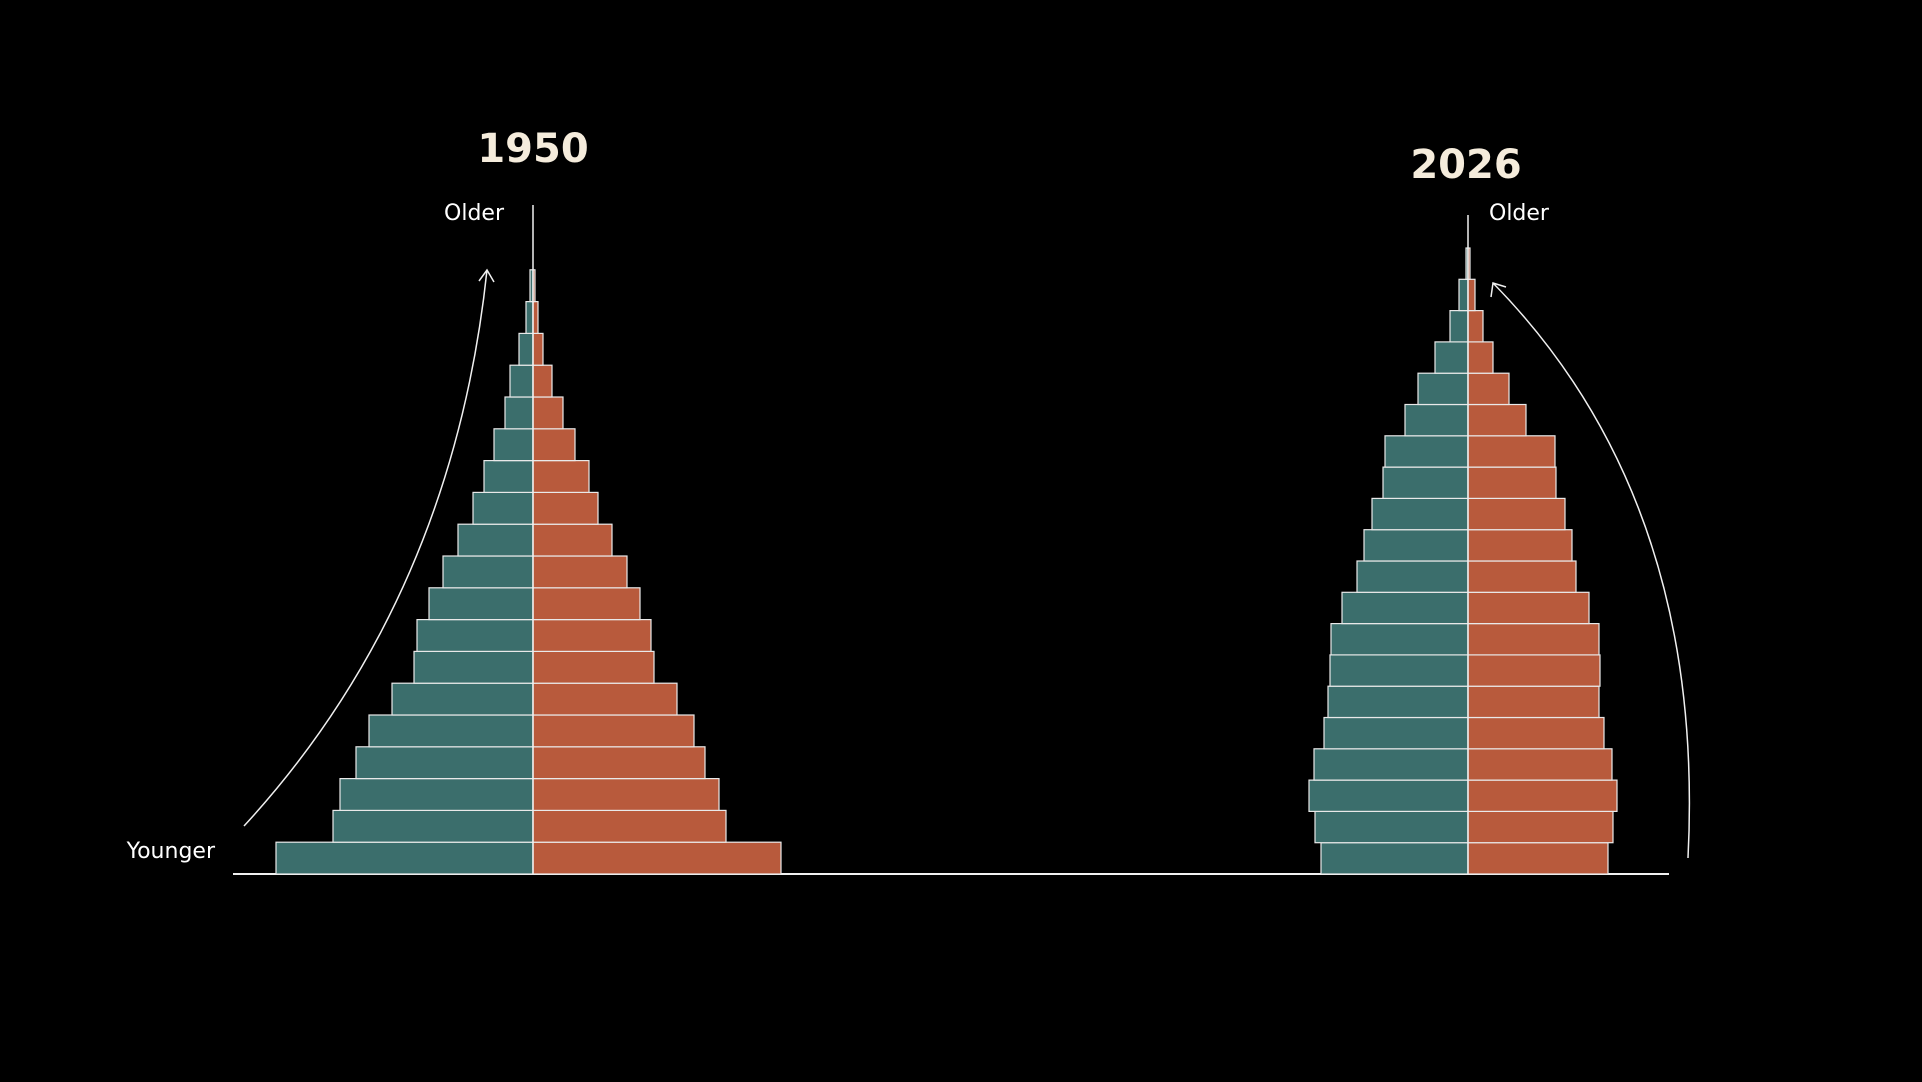  What do you see at coordinates (1498, 290) in the screenshot?
I see `pyramid-2026-arrow-head` at bounding box center [1498, 290].